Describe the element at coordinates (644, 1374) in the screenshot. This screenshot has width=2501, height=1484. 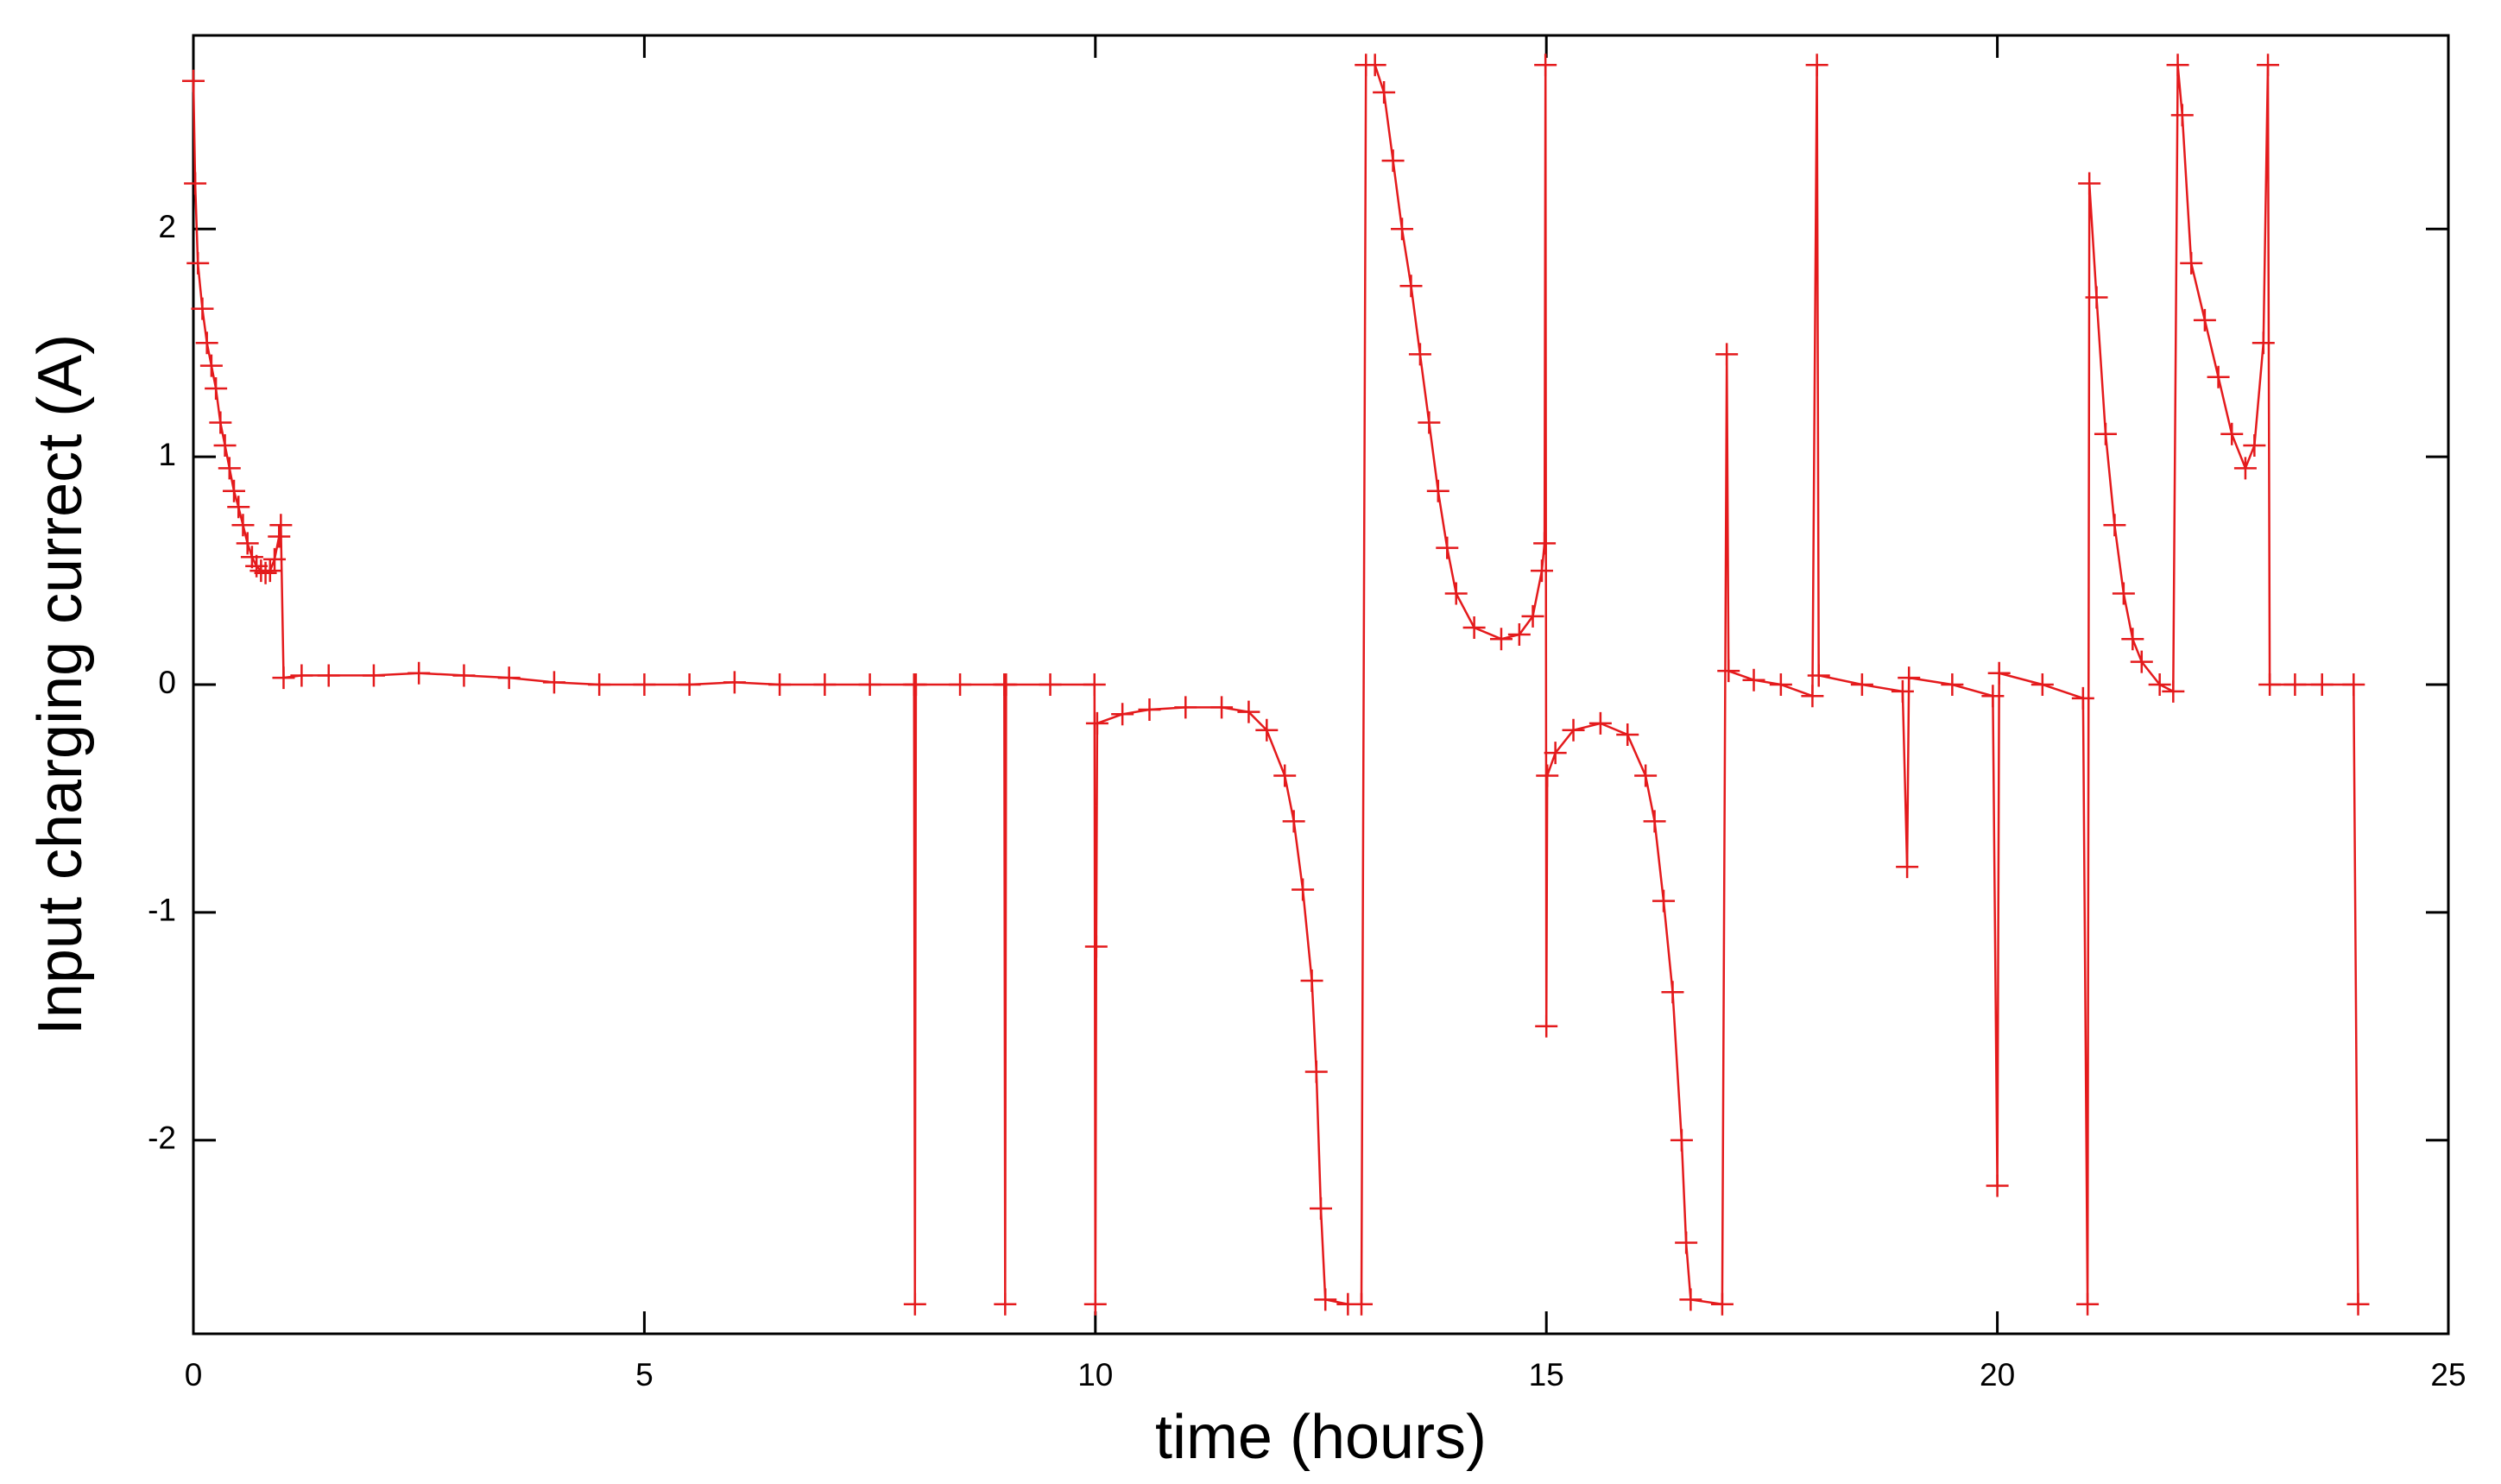
I see `x-tick-label: 5` at that location.